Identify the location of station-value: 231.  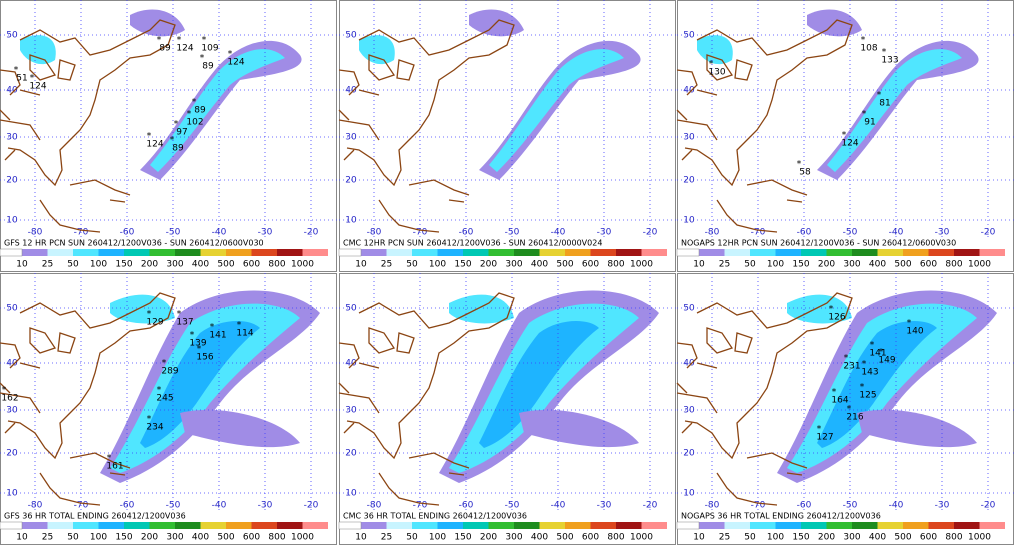
(851, 367).